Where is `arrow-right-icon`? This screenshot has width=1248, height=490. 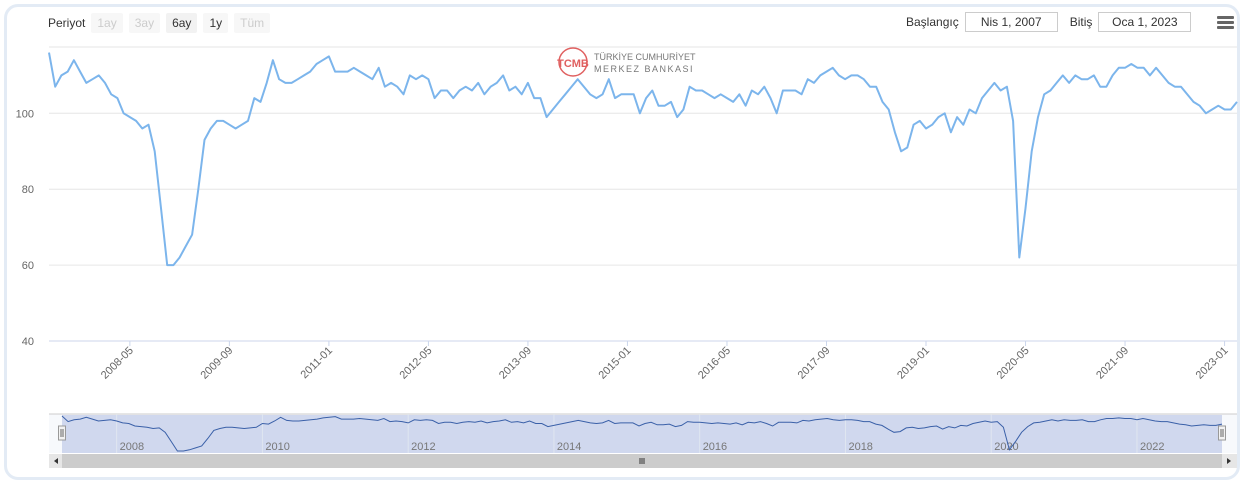
arrow-right-icon is located at coordinates (1229, 461).